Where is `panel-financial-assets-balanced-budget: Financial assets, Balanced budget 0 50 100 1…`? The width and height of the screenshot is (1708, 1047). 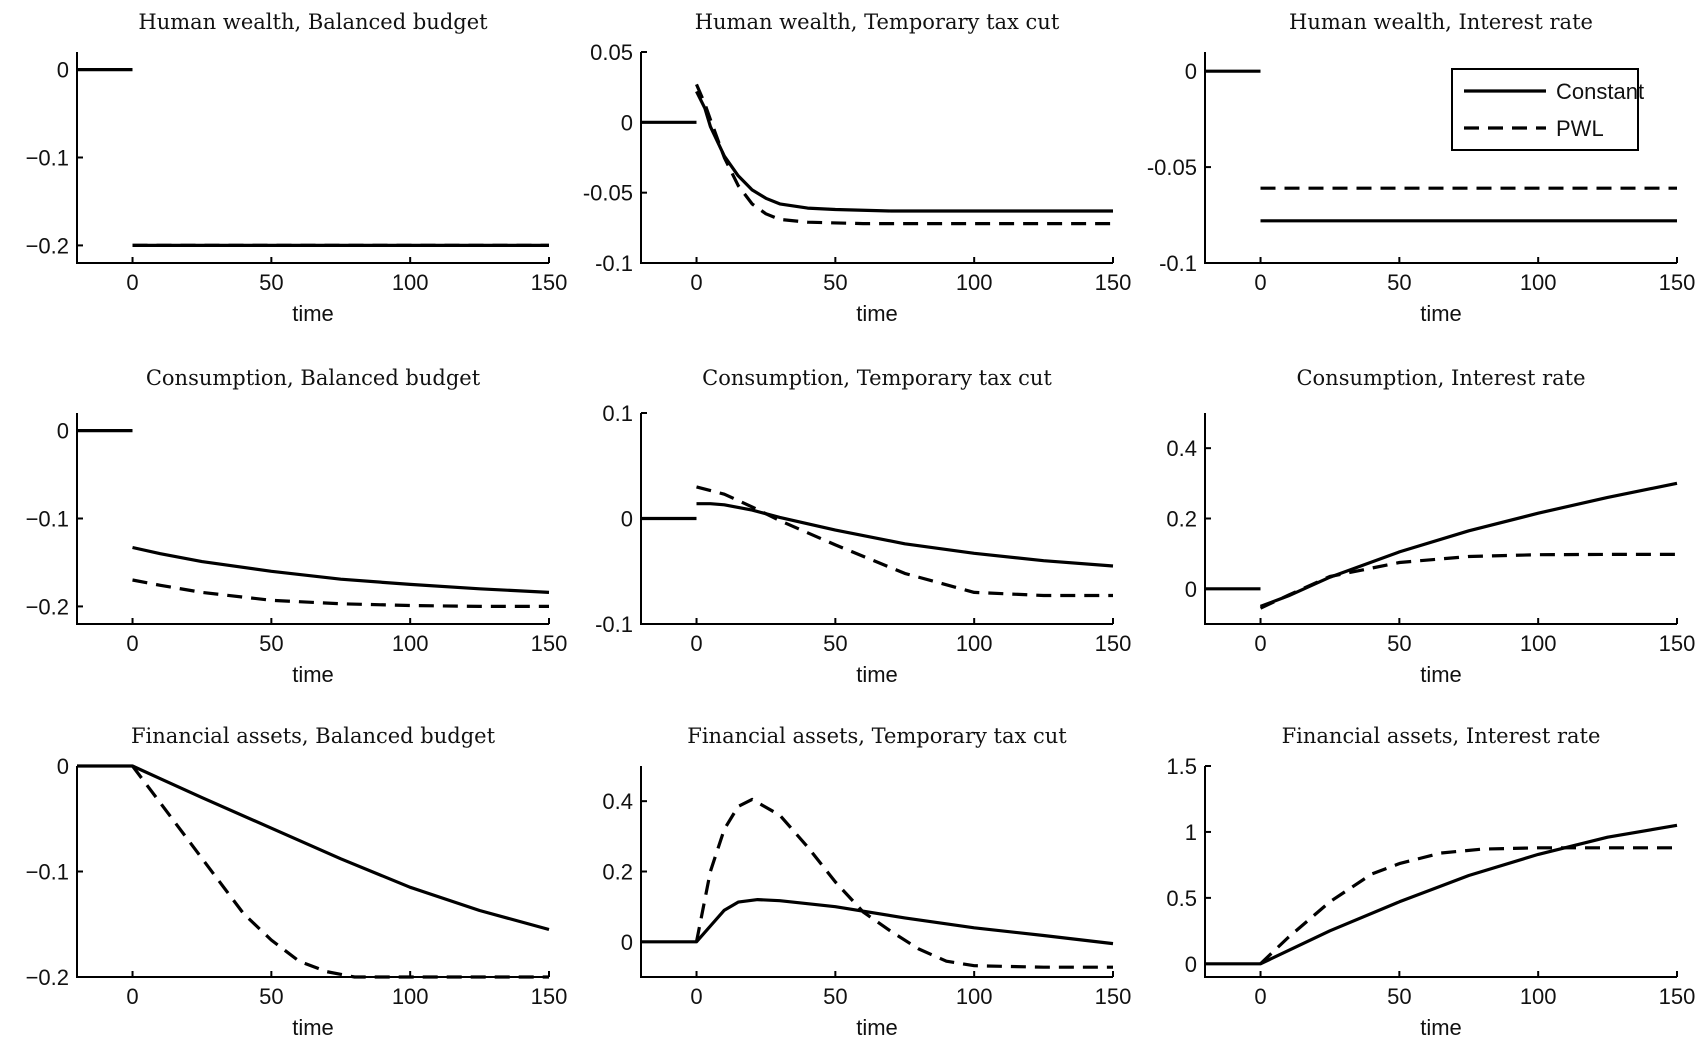 panel-financial-assets-balanced-budget: Financial assets, Balanced budget 0 50 100 1… is located at coordinates (297, 882).